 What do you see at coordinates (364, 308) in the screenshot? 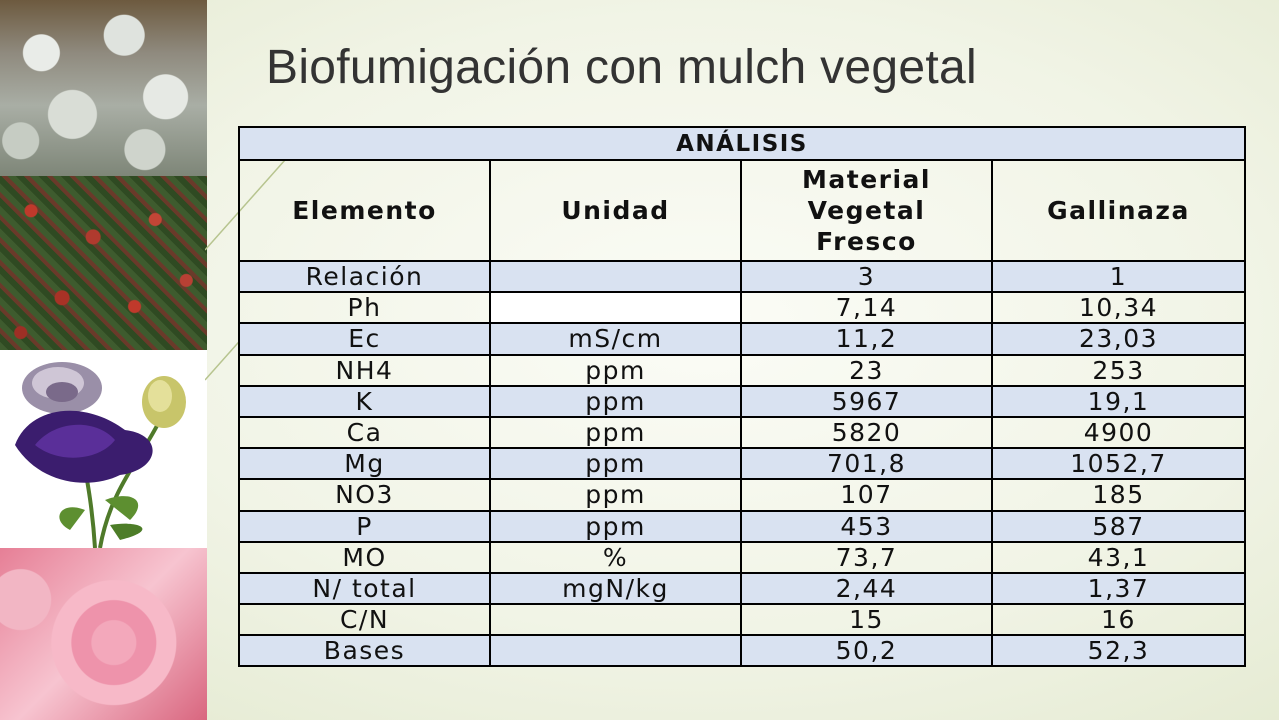
I see `cell-elemento: Ph` at bounding box center [364, 308].